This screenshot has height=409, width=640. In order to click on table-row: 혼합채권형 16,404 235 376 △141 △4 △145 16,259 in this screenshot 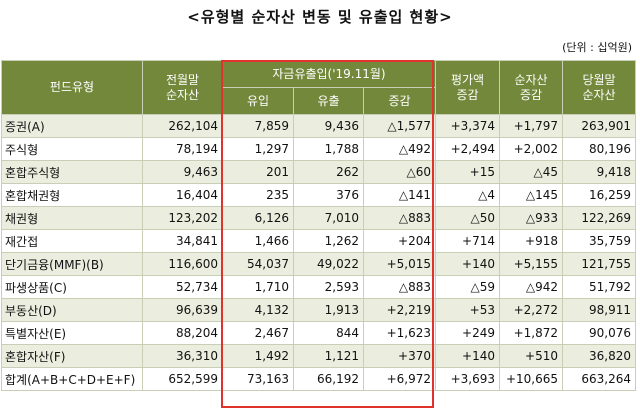, I will do `click(318, 195)`.